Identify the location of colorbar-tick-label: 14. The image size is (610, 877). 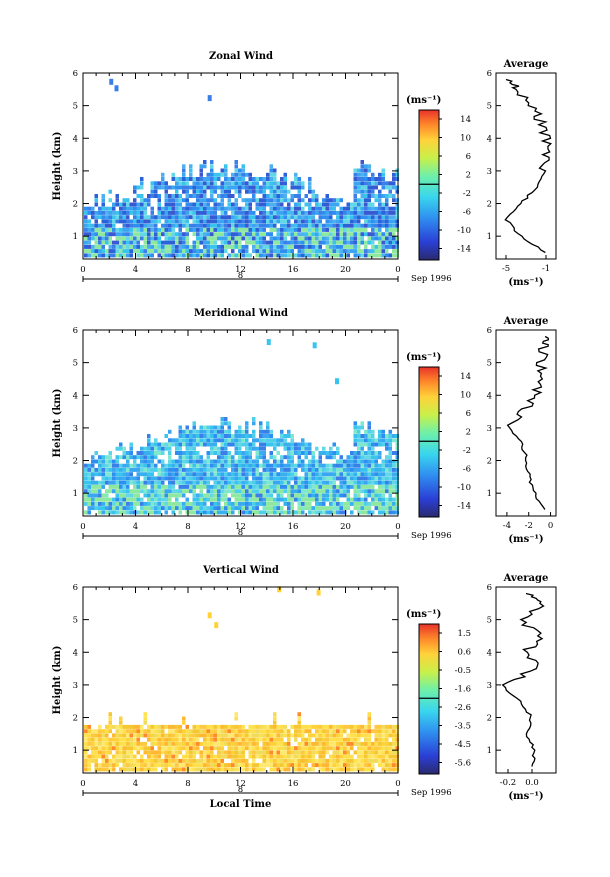
(465, 377).